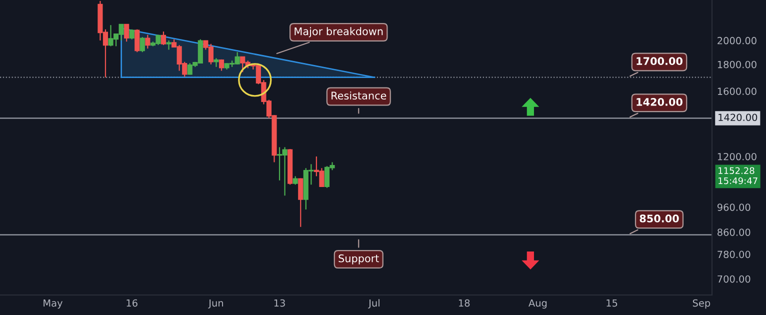 The height and width of the screenshot is (315, 766). I want to click on x-tick-label: Jun, so click(216, 303).